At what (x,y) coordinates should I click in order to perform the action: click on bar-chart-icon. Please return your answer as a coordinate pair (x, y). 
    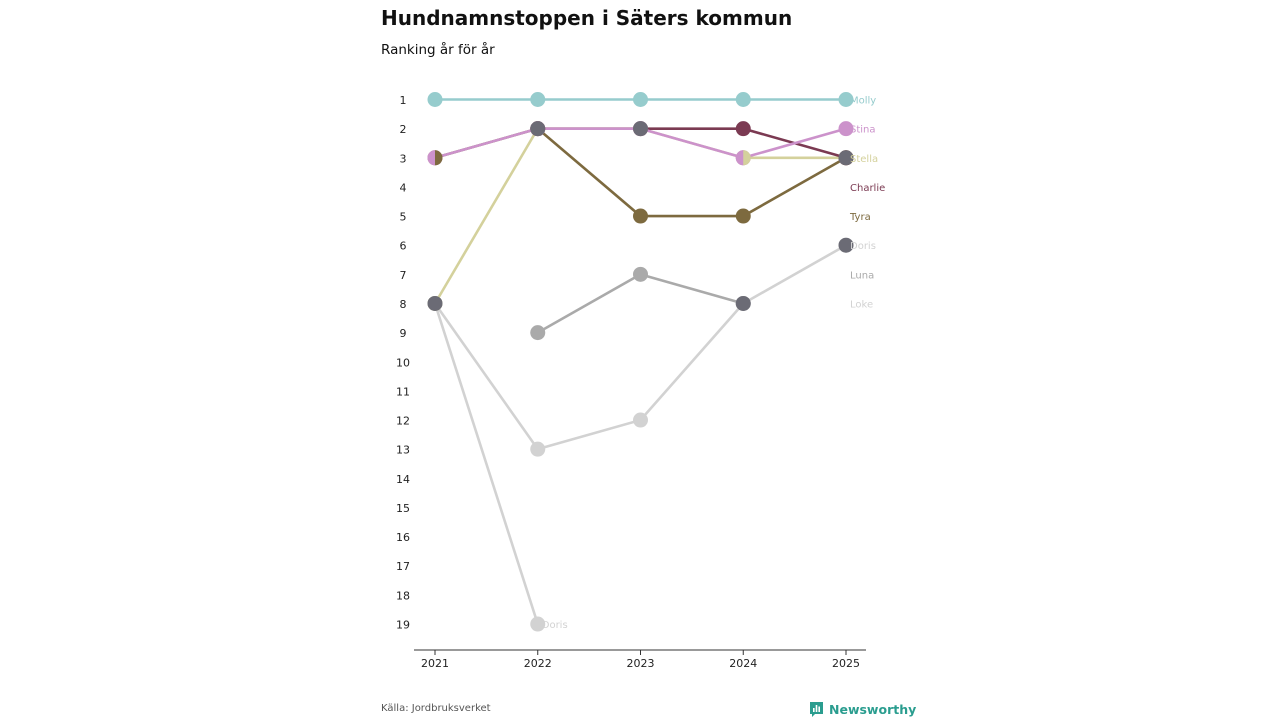
    Looking at the image, I should click on (816, 709).